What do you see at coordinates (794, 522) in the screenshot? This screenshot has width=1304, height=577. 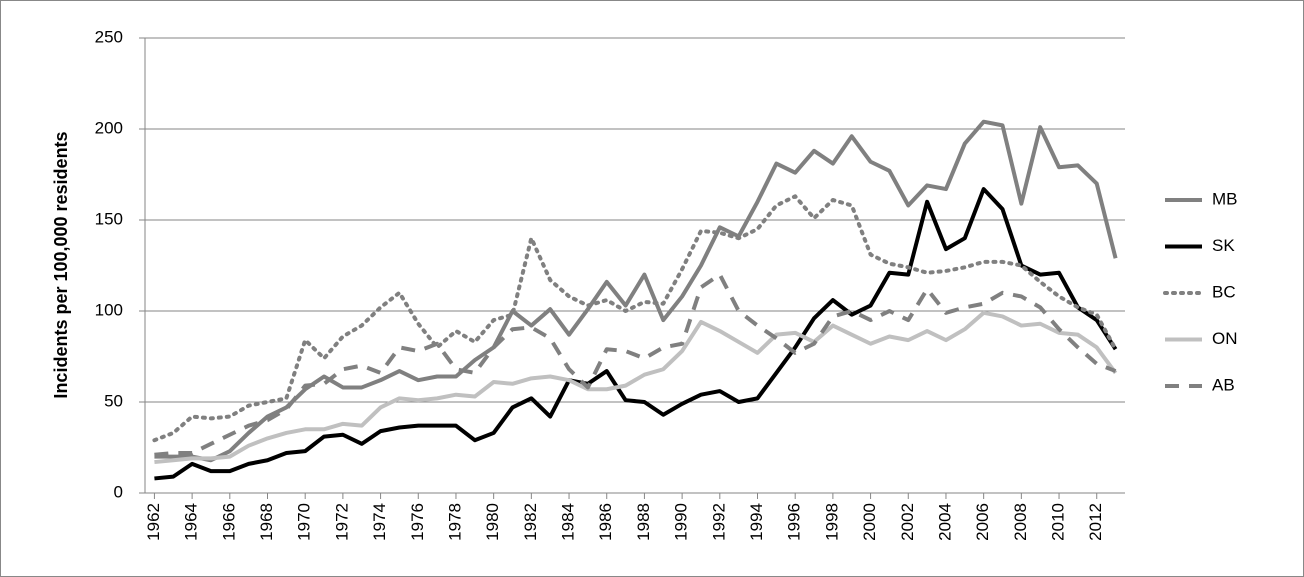 I see `x-tick-label: 1996` at bounding box center [794, 522].